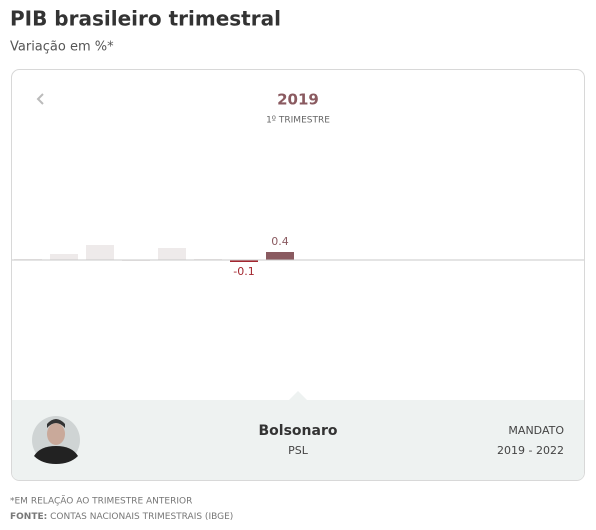 This screenshot has height=530, width=596. Describe the element at coordinates (141, 517) in the screenshot. I see `source-text: CONTAS NACIONAIS TRIMESTRAIS (IBGE)` at that location.